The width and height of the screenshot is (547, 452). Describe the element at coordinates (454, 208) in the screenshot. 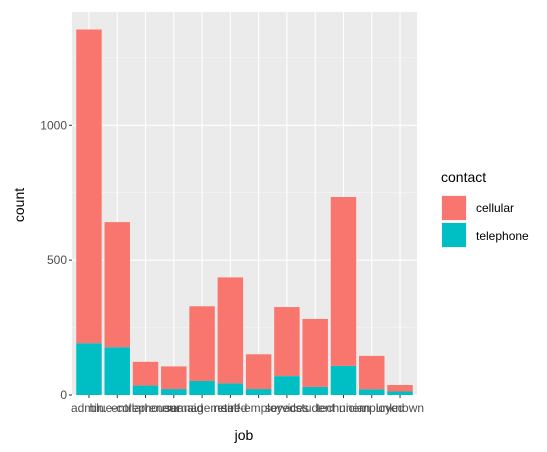

I see `legend-swatch-cellular` at that location.